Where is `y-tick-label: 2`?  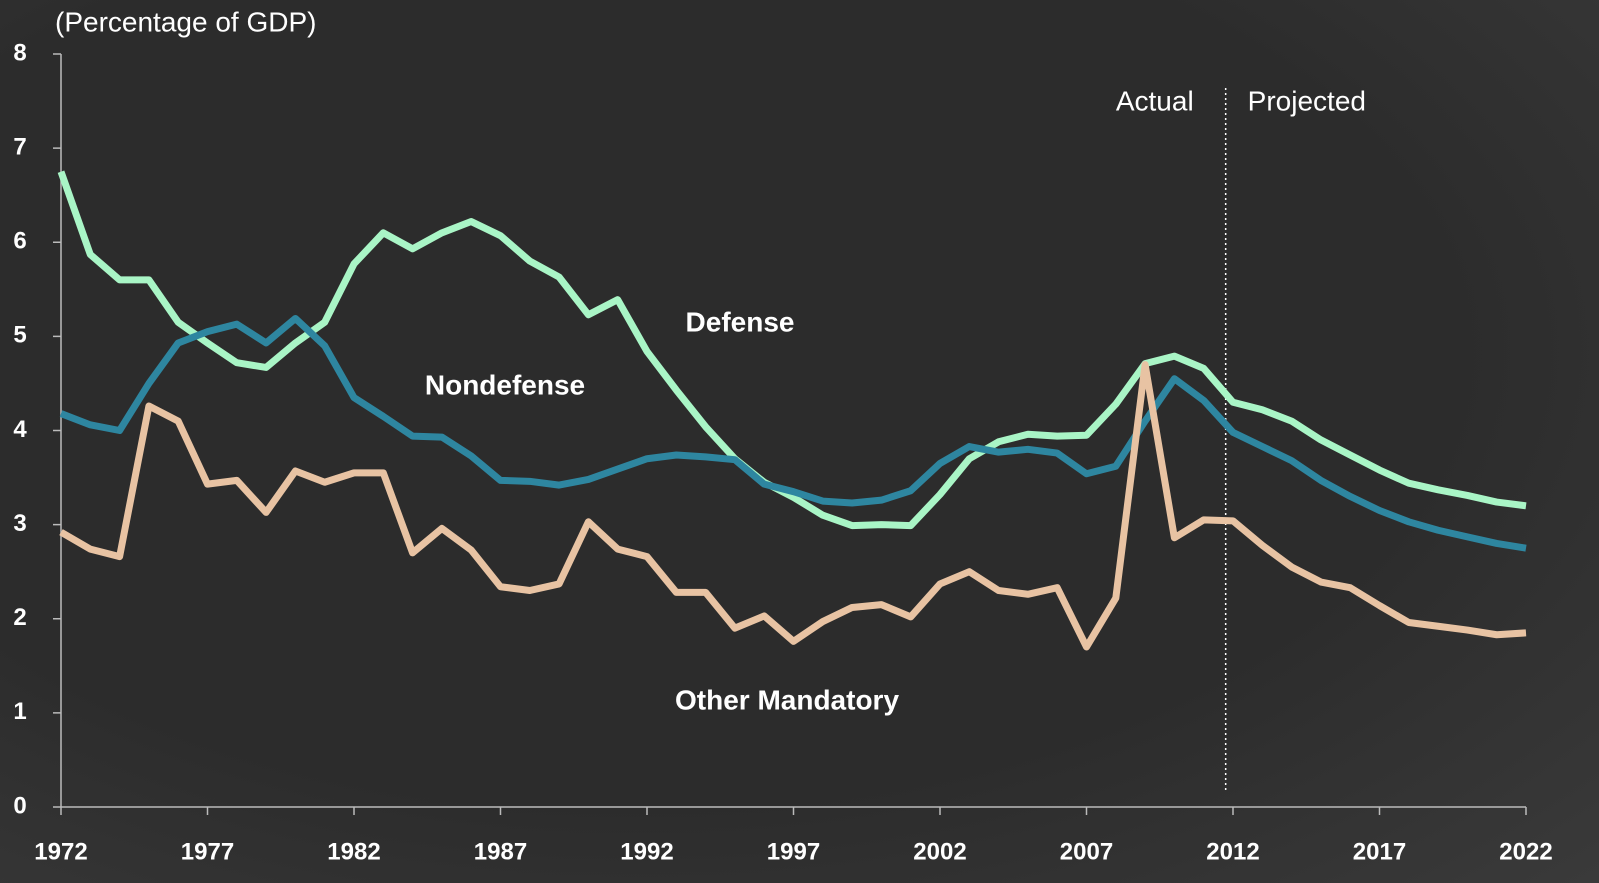
y-tick-label: 2 is located at coordinates (19, 617).